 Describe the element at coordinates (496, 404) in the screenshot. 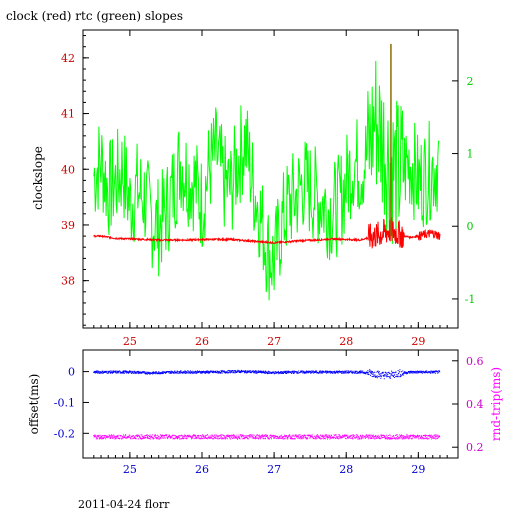

I see `bottom-ylabel-right: rnd-trip(ms)` at that location.